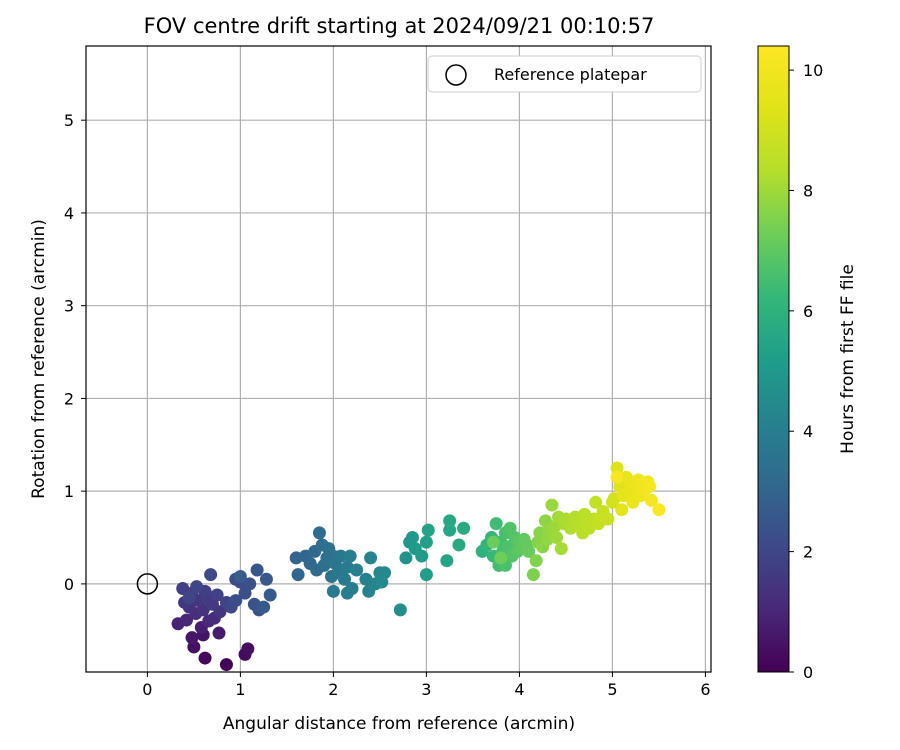  I want to click on y-axis-label: Rotation from reference (arcmin), so click(39, 359).